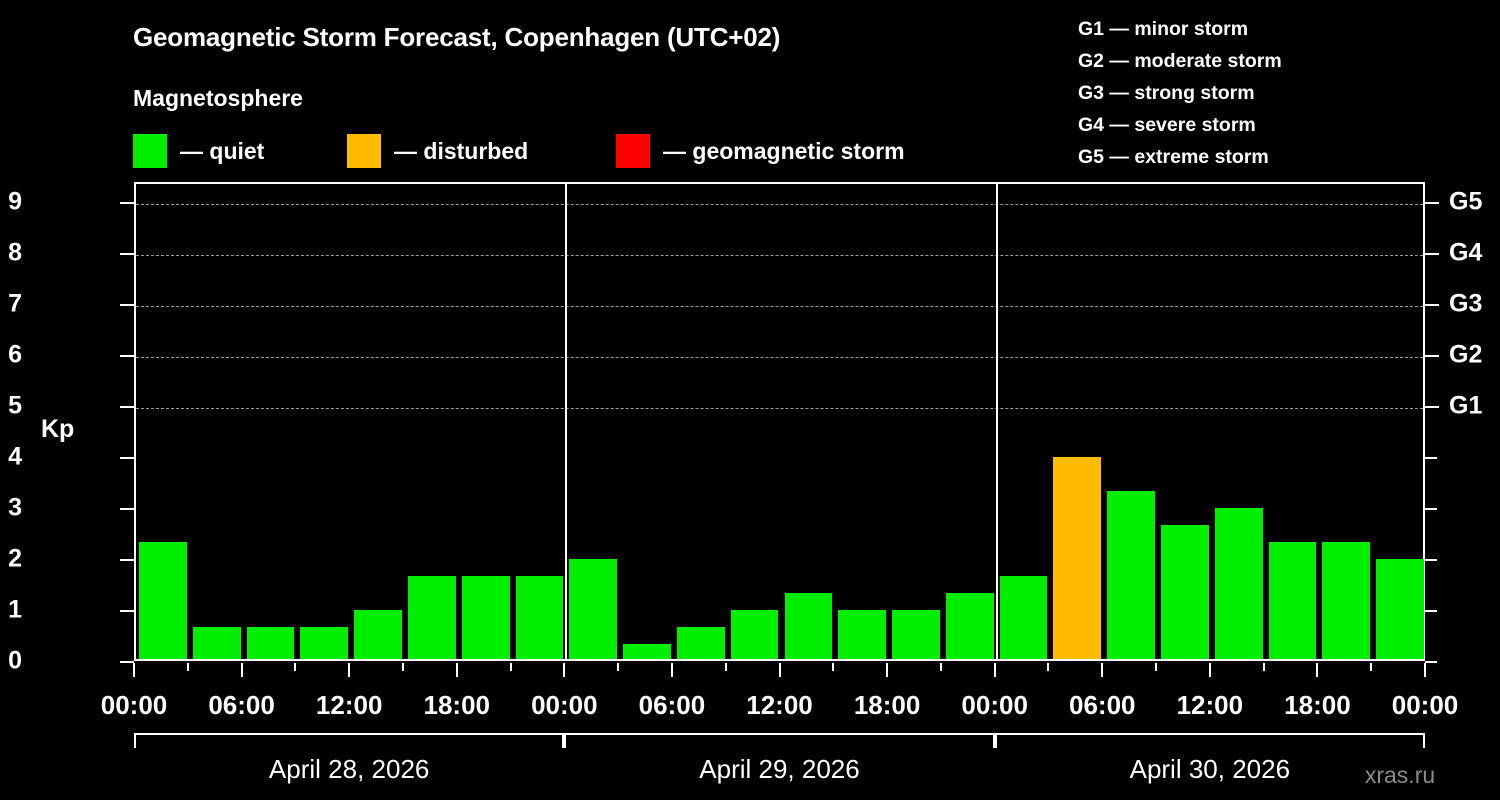  What do you see at coordinates (1180, 61) in the screenshot?
I see `g-legend-row-2: G2 — moderate storm` at bounding box center [1180, 61].